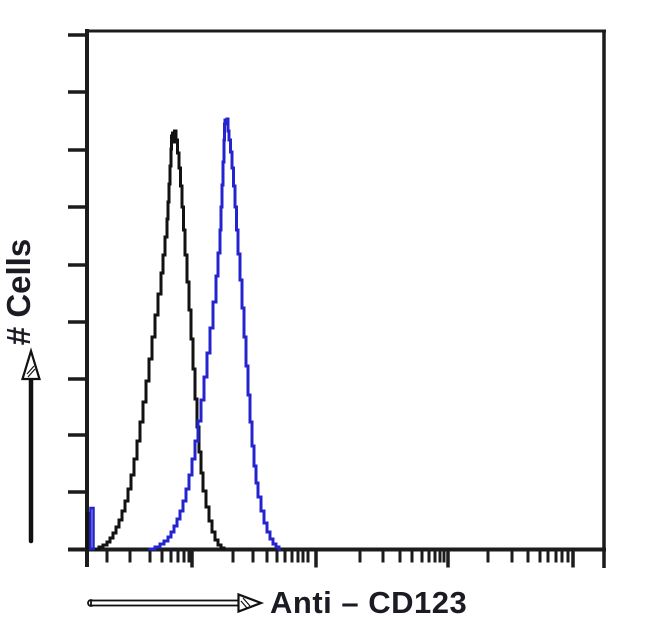 The height and width of the screenshot is (626, 650). What do you see at coordinates (159, 340) in the screenshot?
I see `black-histogram-curve` at bounding box center [159, 340].